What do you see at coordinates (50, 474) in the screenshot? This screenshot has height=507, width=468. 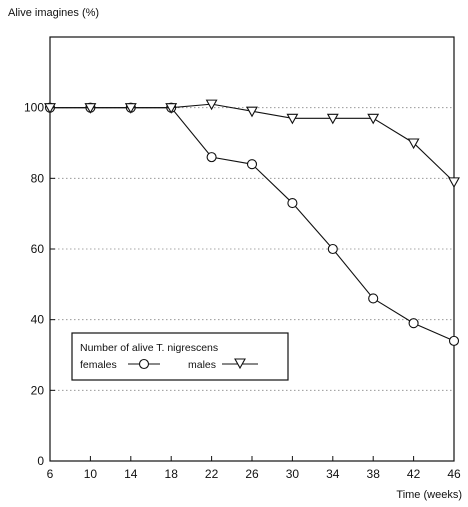 I see `x-tick-label: 6` at bounding box center [50, 474].